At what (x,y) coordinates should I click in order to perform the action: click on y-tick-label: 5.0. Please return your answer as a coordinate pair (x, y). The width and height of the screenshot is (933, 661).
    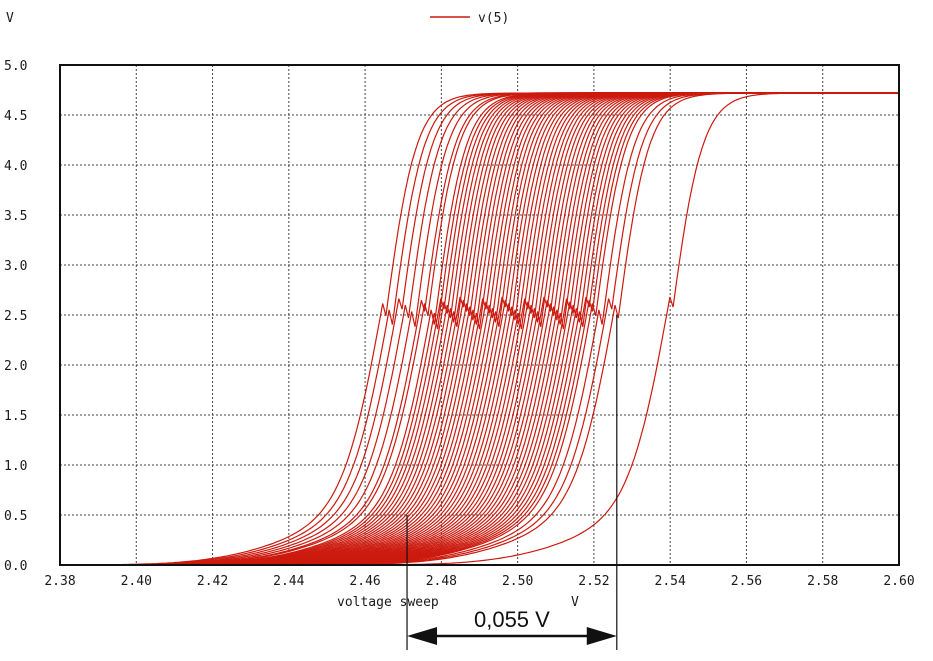
    Looking at the image, I should click on (15, 66).